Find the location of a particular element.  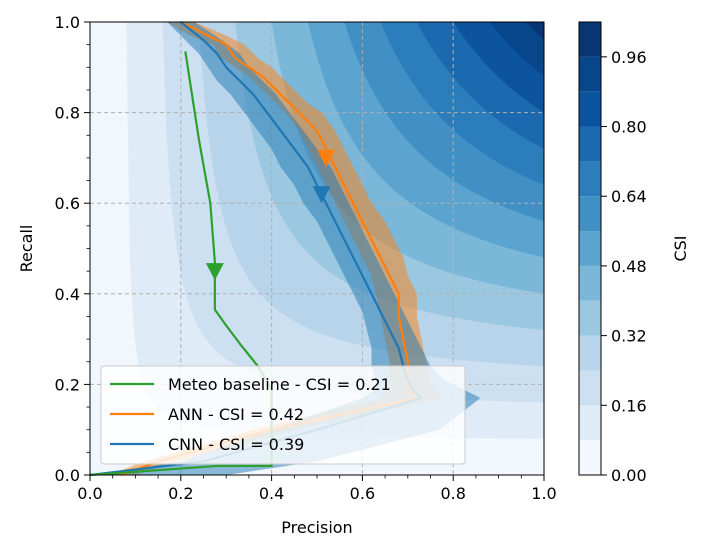

y-tick-label-5: 1.0 is located at coordinates (67, 22).